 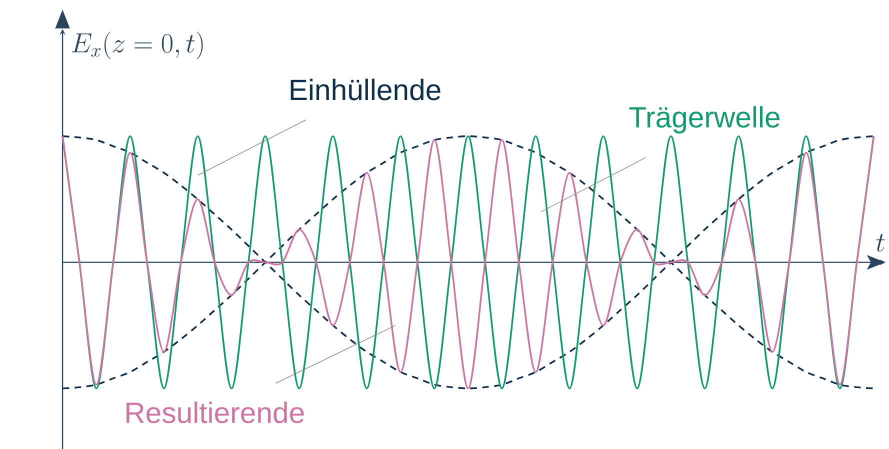 What do you see at coordinates (215, 413) in the screenshot?
I see `series-label: Resultierende` at bounding box center [215, 413].